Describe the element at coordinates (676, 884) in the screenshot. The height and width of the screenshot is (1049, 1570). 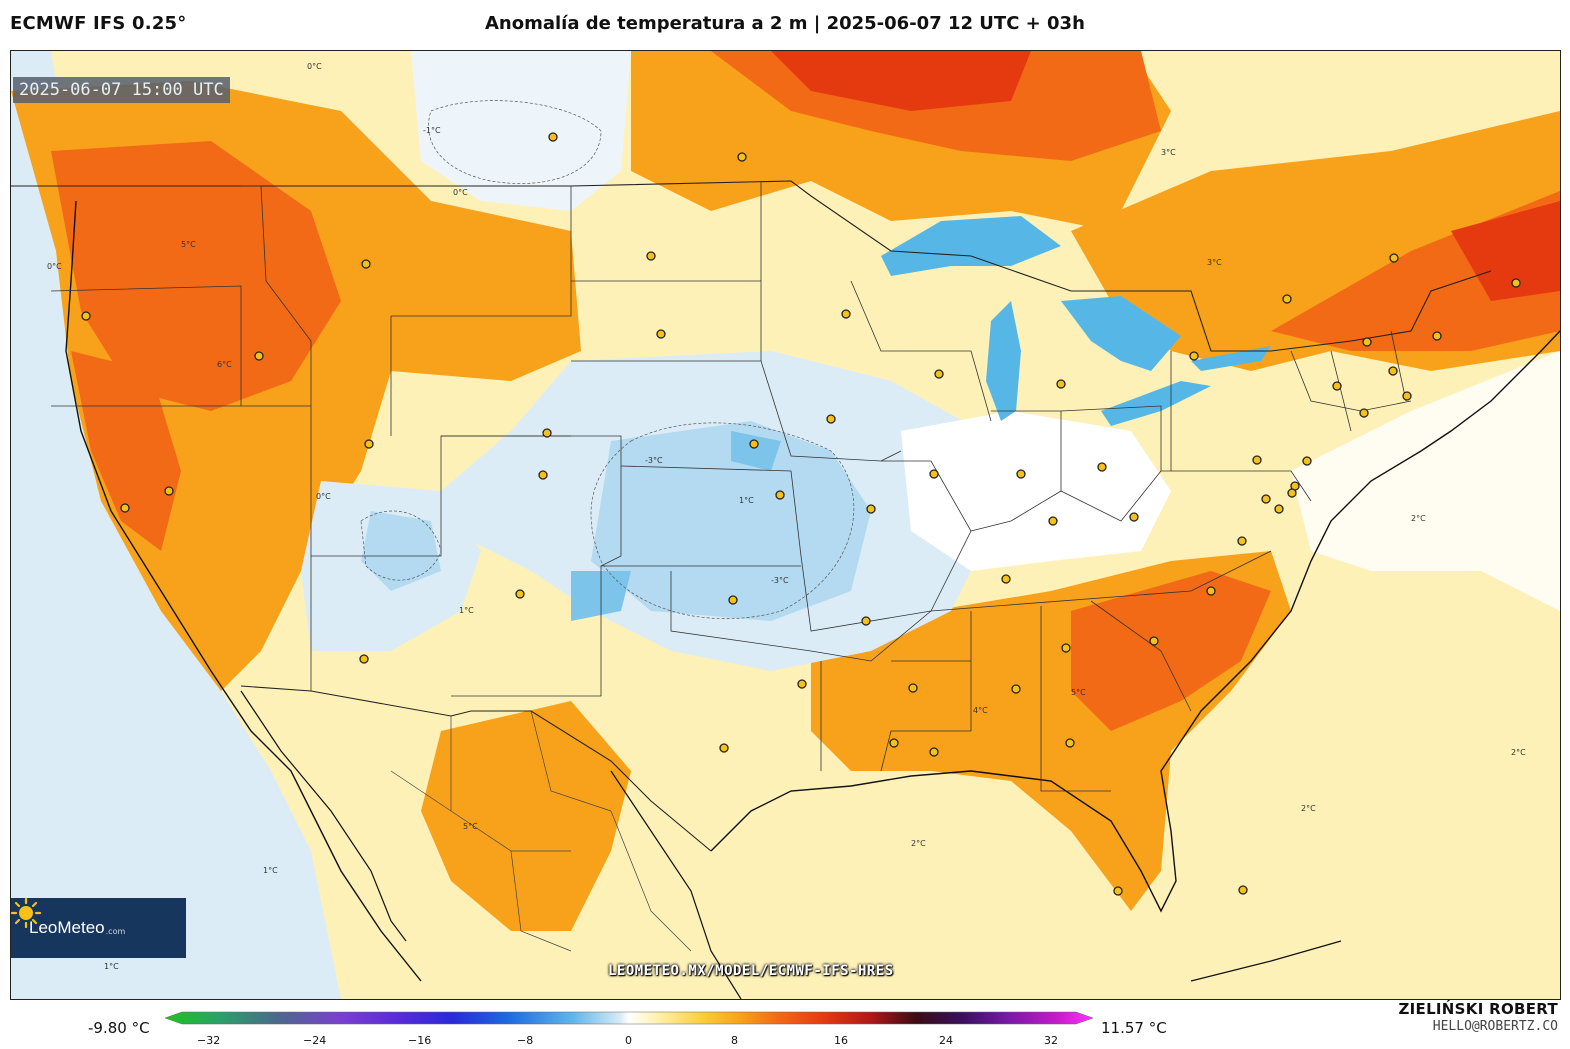
I see `mexico-gulf-coastline` at that location.